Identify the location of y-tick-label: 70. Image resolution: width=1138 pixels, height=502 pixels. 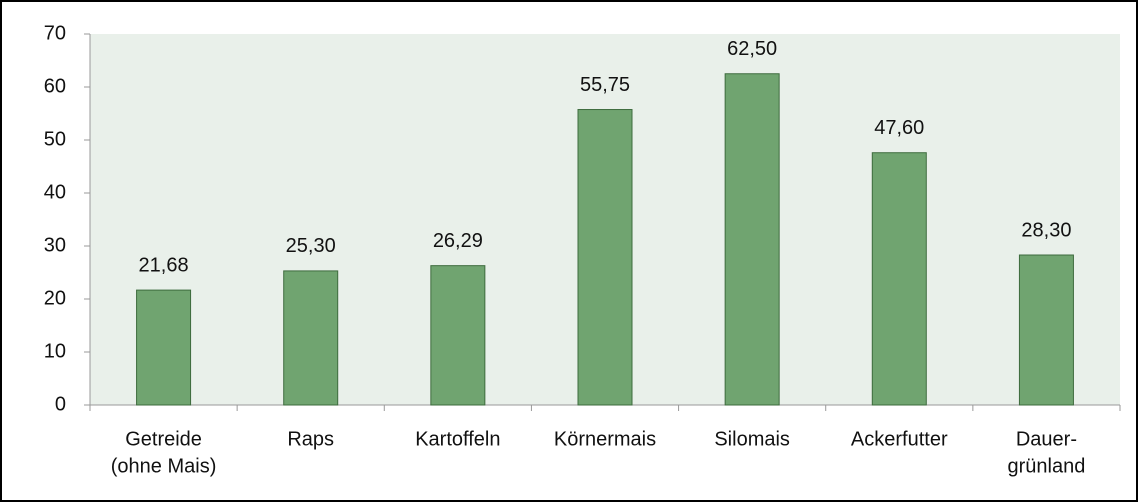
(55, 33).